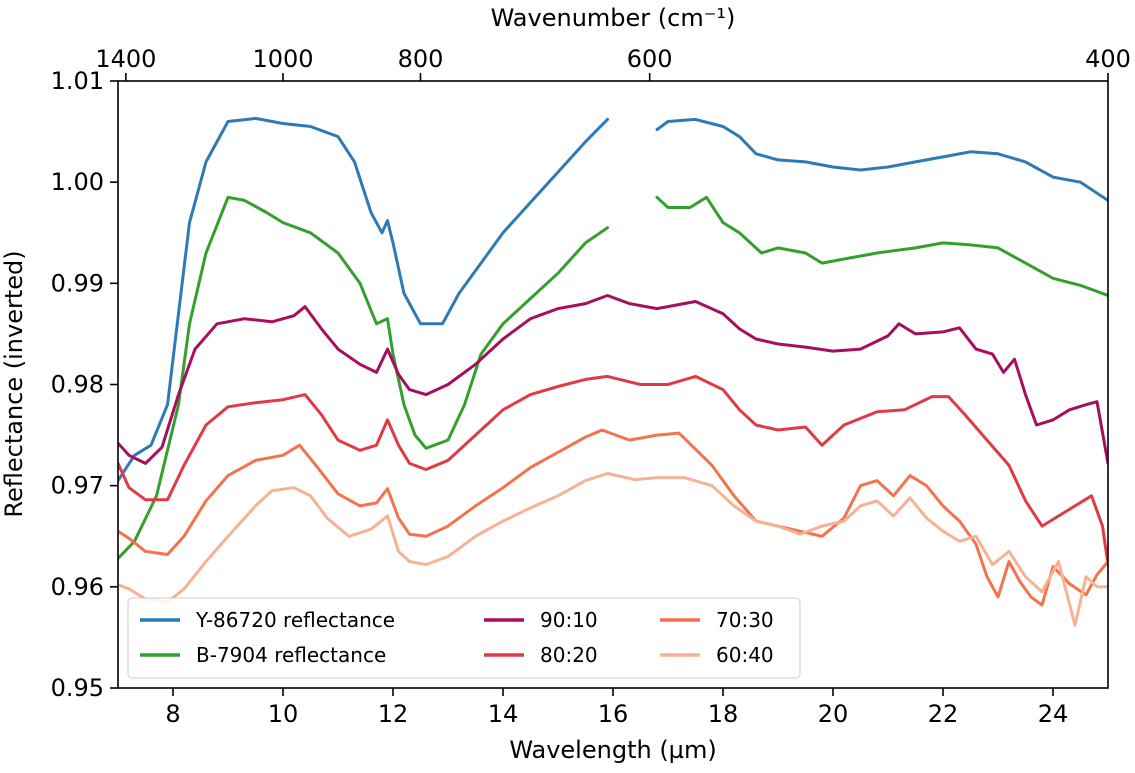 The image size is (1135, 773). Describe the element at coordinates (282, 59) in the screenshot. I see `top-tick-label: 1000` at that location.